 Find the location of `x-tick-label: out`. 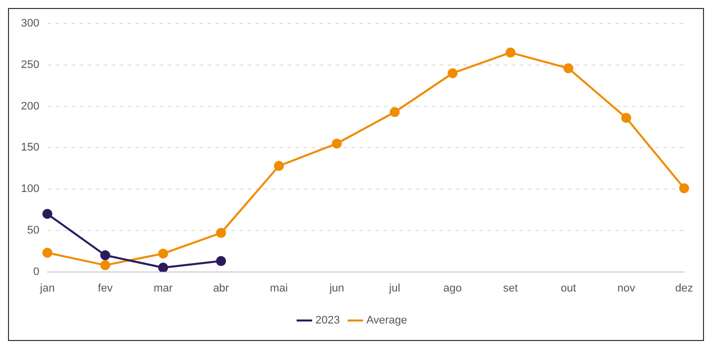

x-tick-label: out is located at coordinates (568, 288).